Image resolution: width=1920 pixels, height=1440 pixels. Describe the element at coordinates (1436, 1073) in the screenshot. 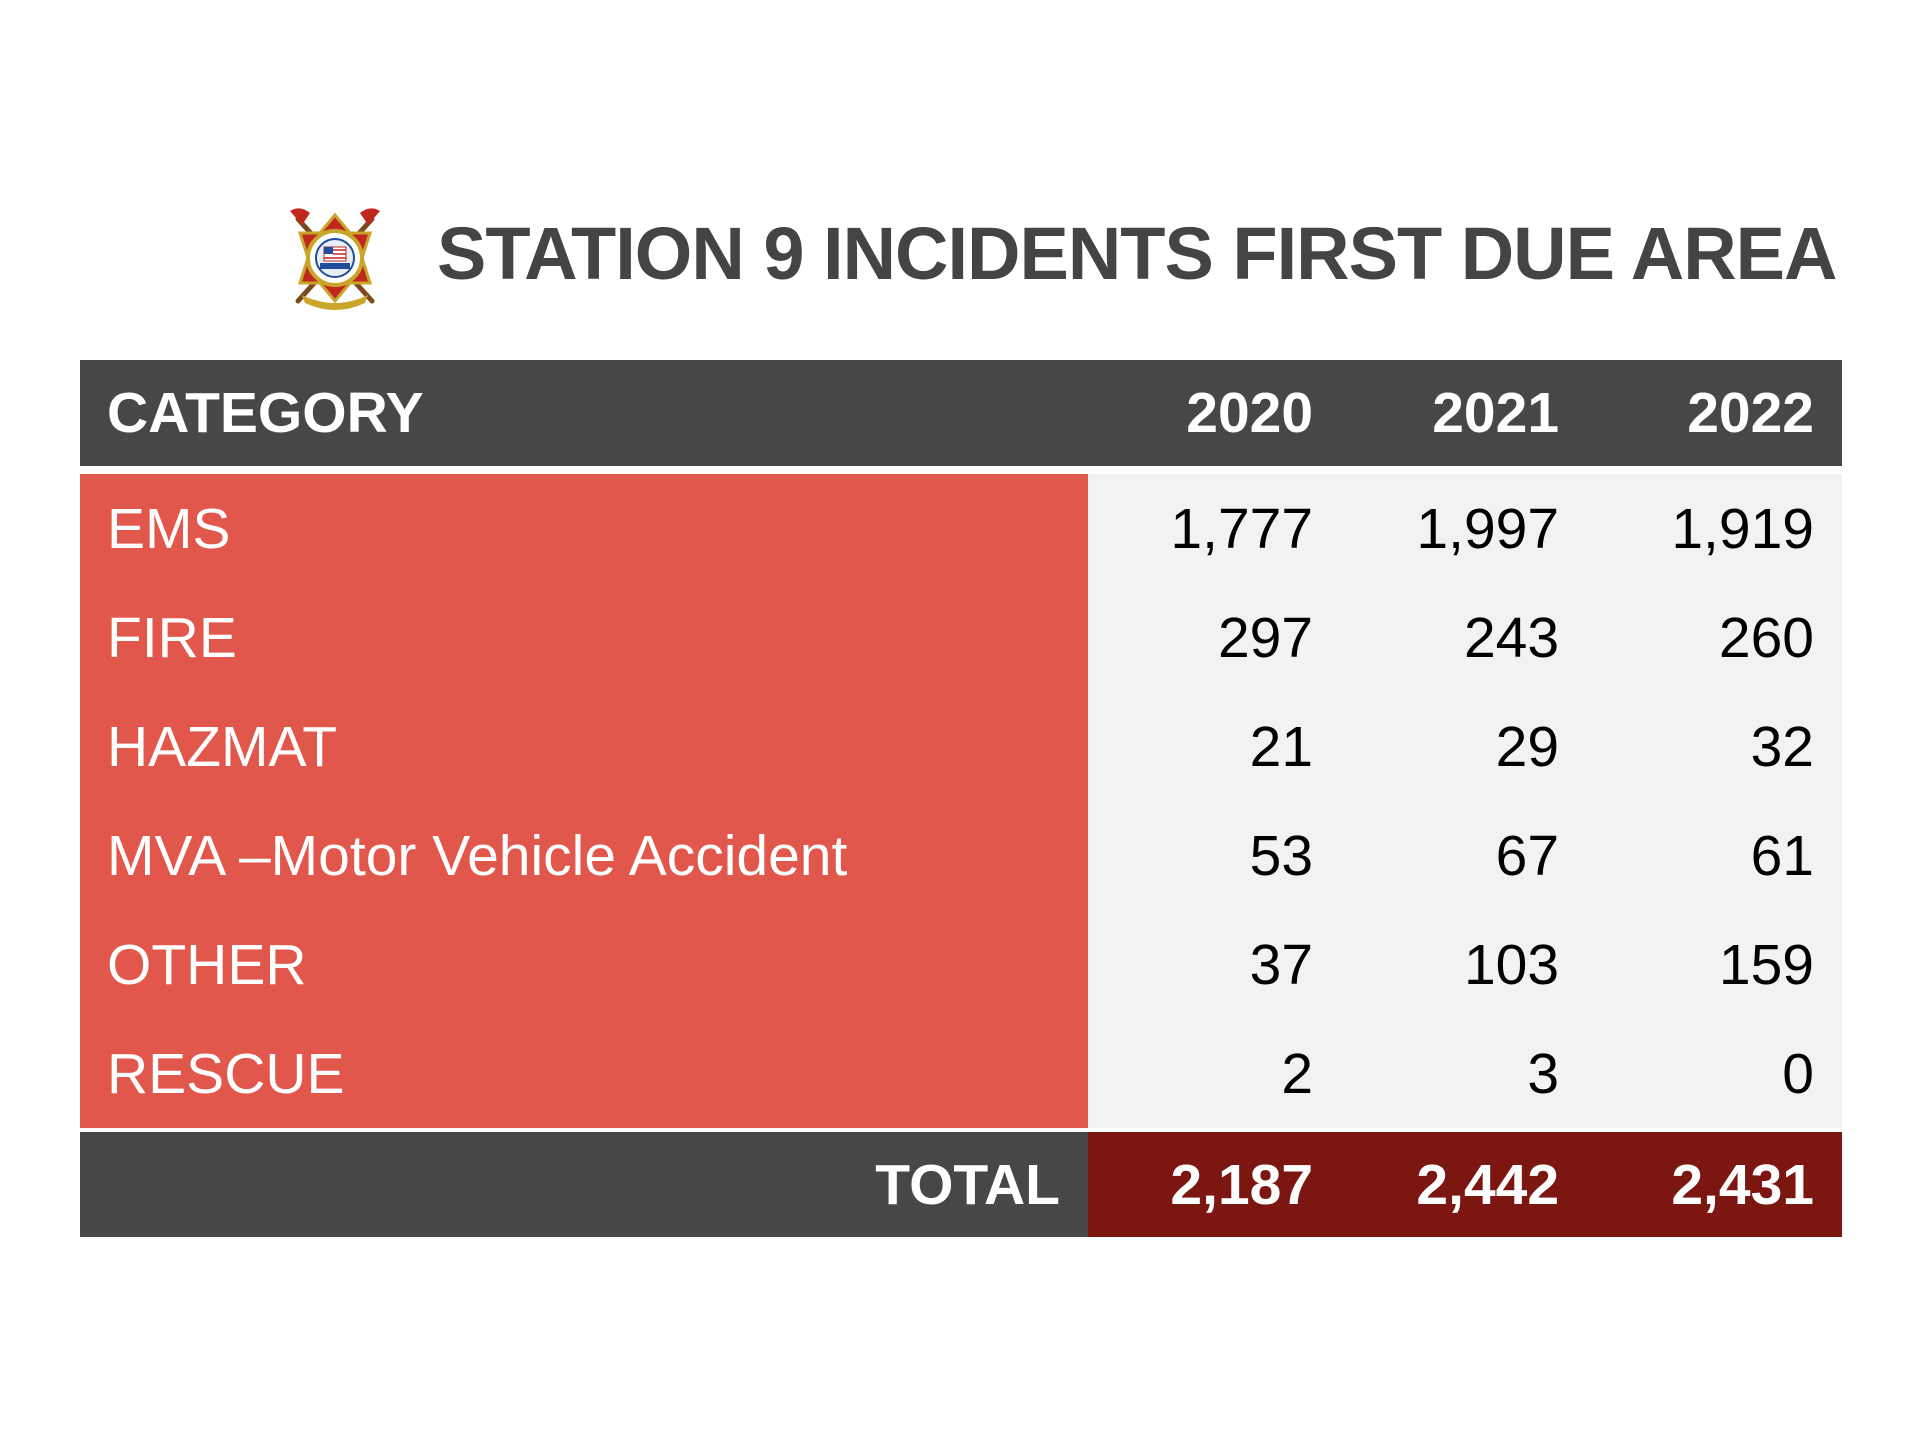

I see `value-cell: 3` at that location.